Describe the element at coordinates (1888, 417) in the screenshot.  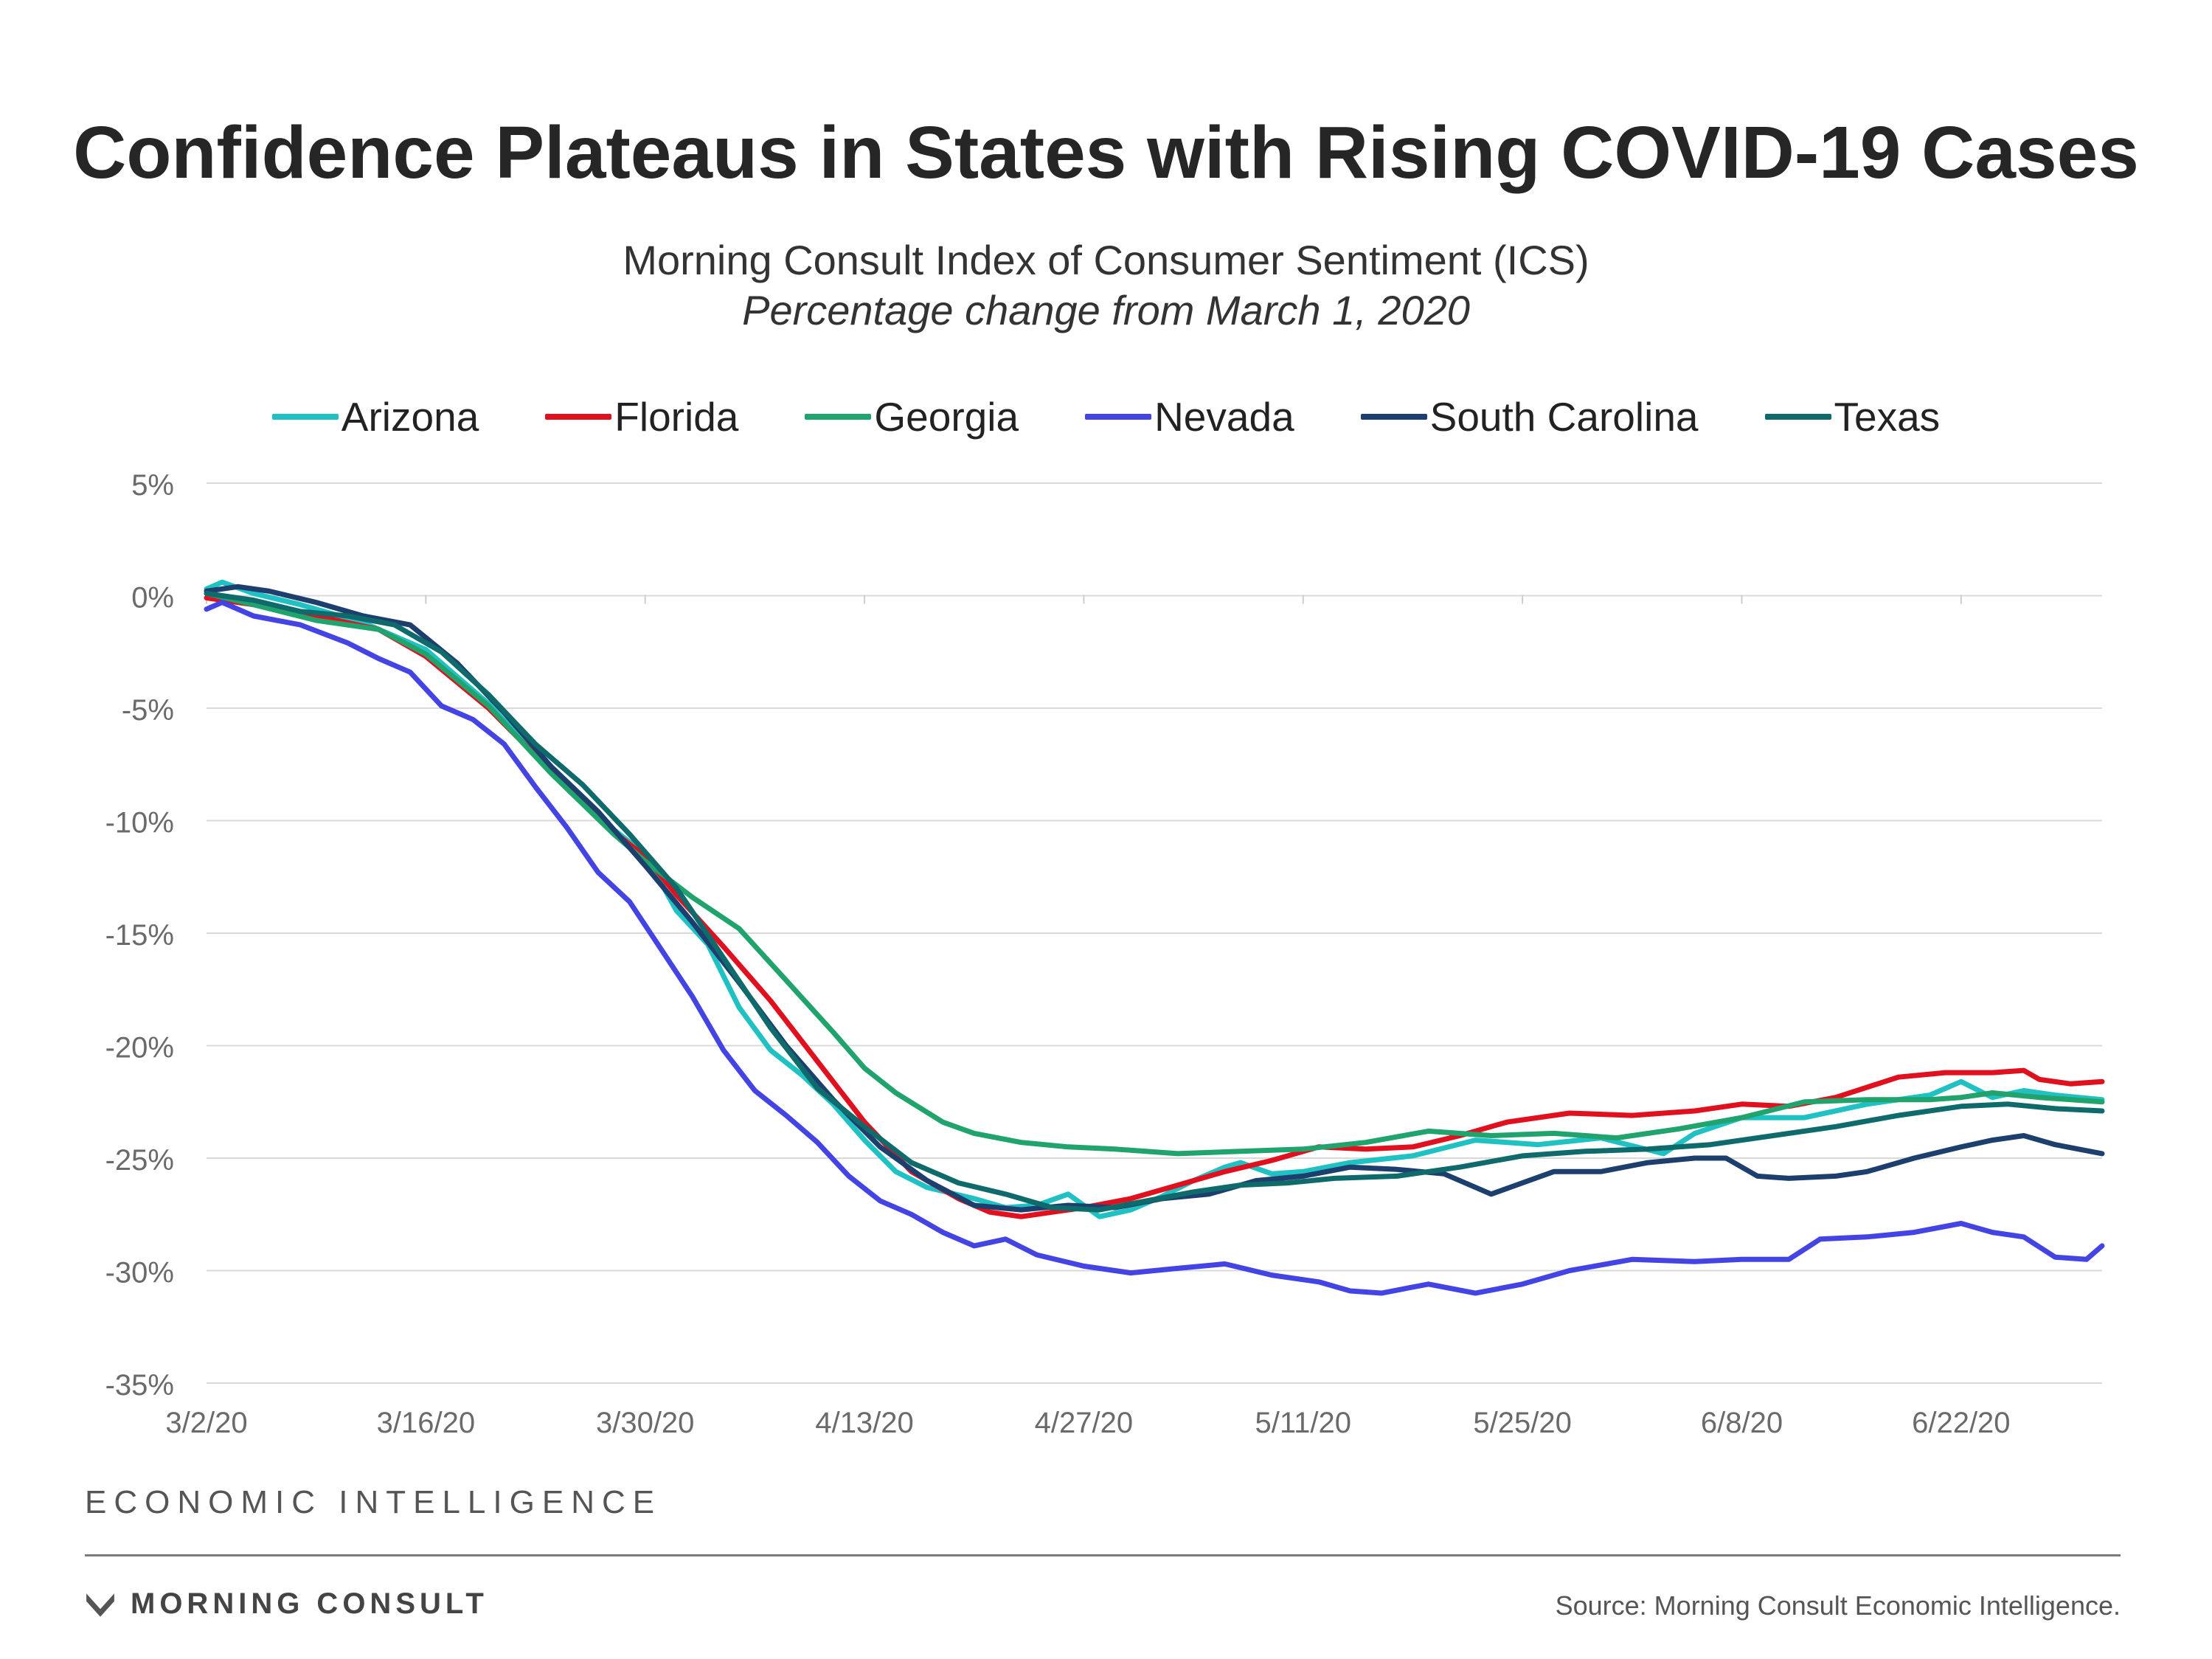
I see `legend-label: Texas` at that location.